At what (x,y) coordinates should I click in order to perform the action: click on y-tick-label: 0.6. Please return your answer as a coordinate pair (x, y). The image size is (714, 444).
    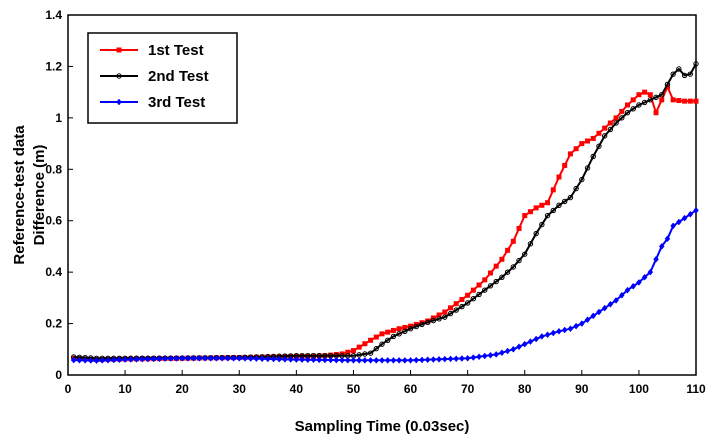
    Looking at the image, I should click on (53, 221).